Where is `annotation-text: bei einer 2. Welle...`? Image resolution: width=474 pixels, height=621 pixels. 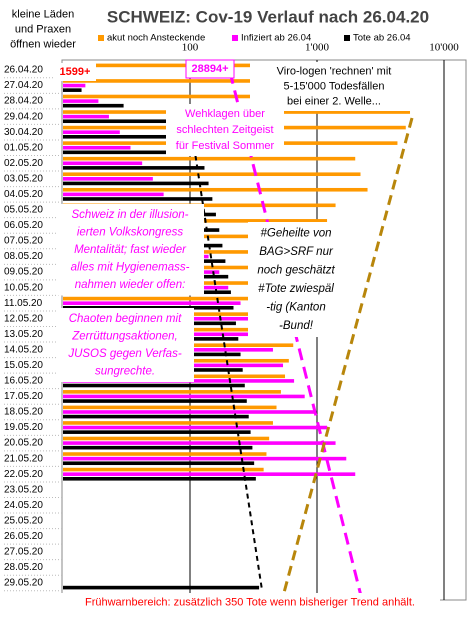 annotation-text: bei einer 2. Welle... is located at coordinates (334, 101).